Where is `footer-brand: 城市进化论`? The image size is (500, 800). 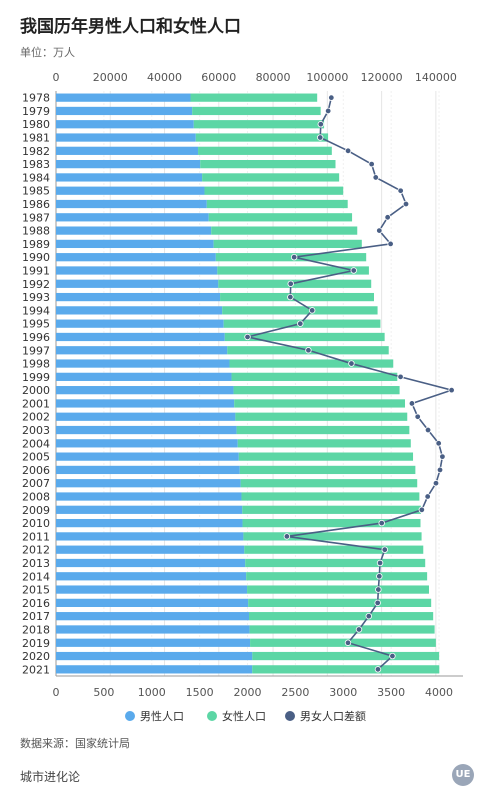
footer-brand: 城市进化论 is located at coordinates (50, 777).